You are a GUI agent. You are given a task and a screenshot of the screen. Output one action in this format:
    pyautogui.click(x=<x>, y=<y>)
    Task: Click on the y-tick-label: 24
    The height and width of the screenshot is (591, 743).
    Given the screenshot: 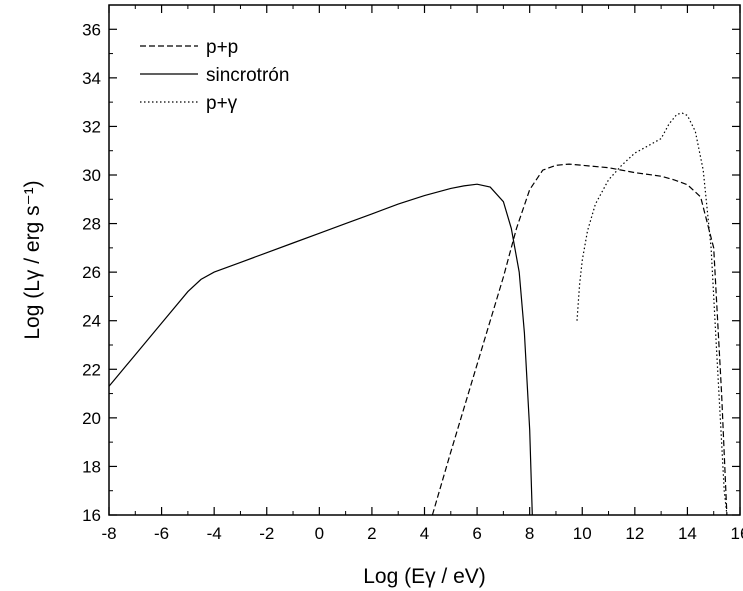 What is the action you would take?
    pyautogui.click(x=91, y=321)
    